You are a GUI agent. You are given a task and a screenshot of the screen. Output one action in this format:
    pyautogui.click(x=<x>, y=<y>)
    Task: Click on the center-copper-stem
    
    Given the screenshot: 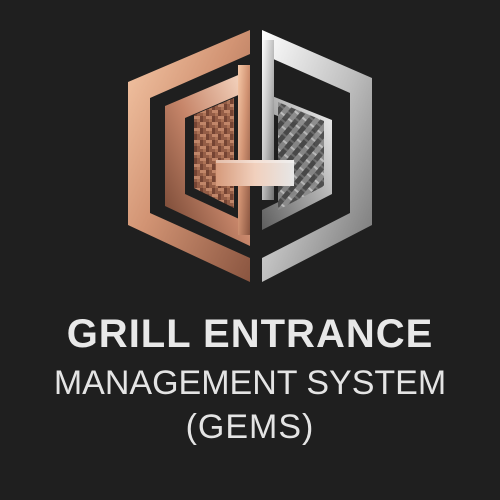 What is the action you would take?
    pyautogui.click(x=244, y=150)
    